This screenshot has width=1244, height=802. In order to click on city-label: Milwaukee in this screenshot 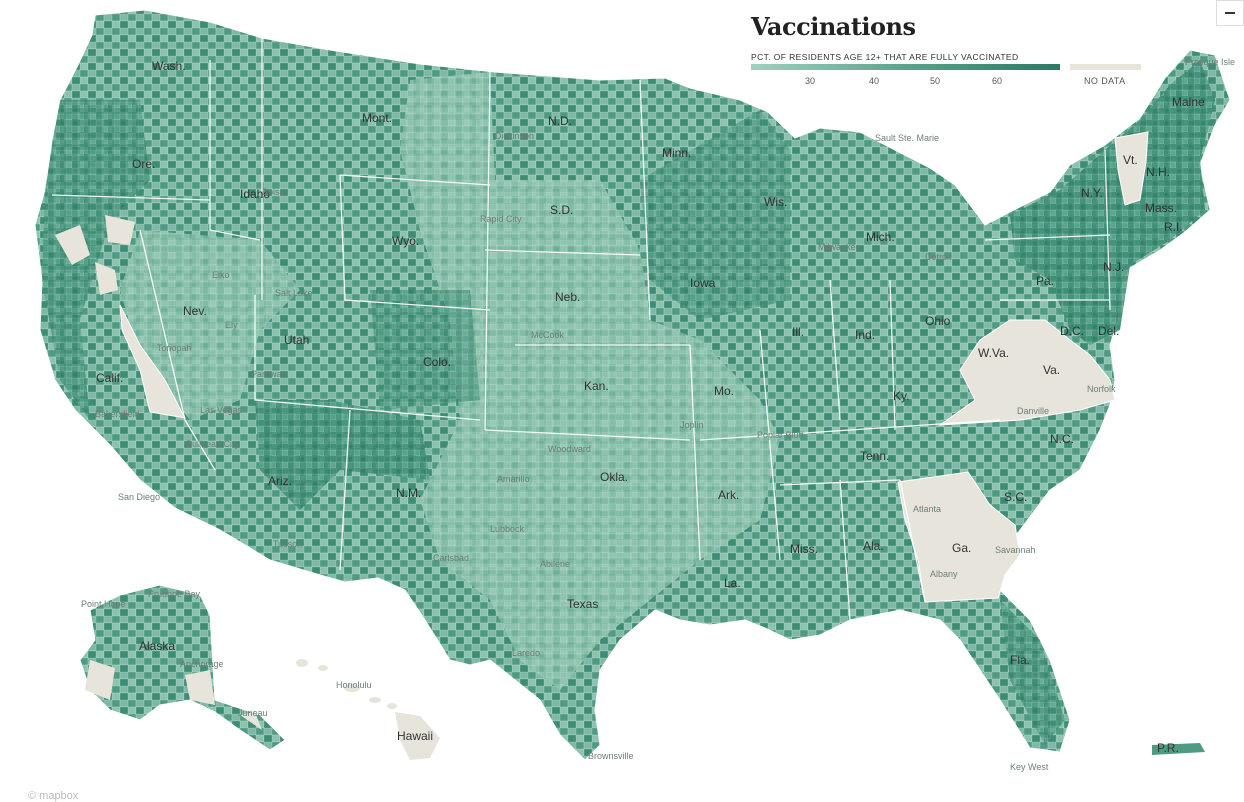, I will do `click(839, 247)`.